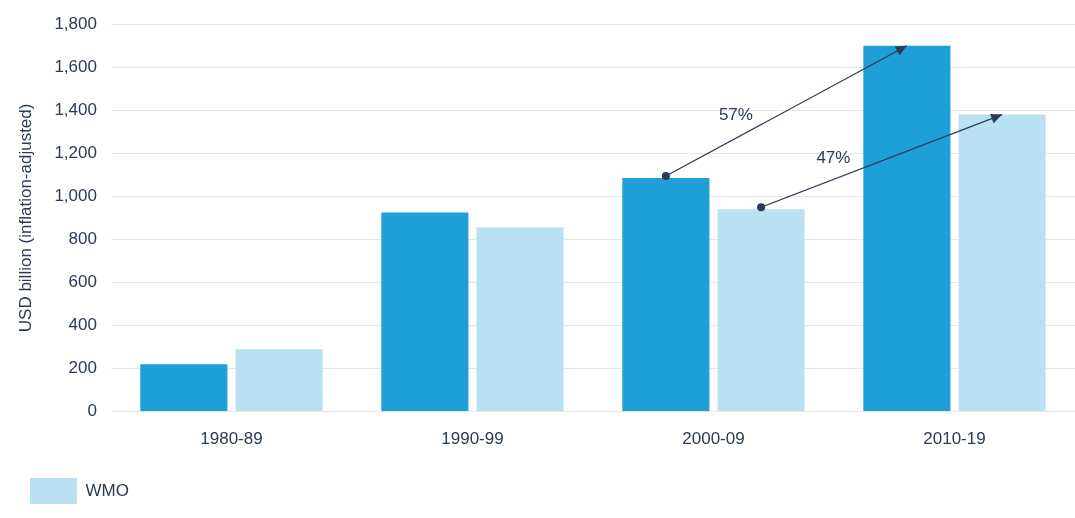 This screenshot has height=518, width=1075. Describe the element at coordinates (107, 490) in the screenshot. I see `legend-label: WMO` at that location.